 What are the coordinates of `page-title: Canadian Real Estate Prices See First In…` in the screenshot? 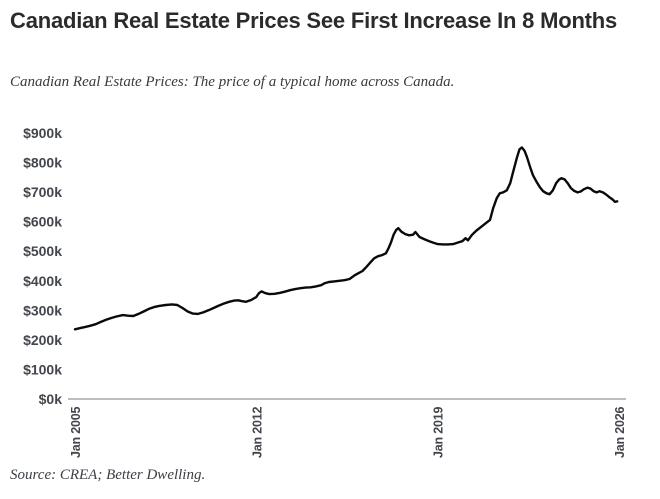 It's located at (314, 20).